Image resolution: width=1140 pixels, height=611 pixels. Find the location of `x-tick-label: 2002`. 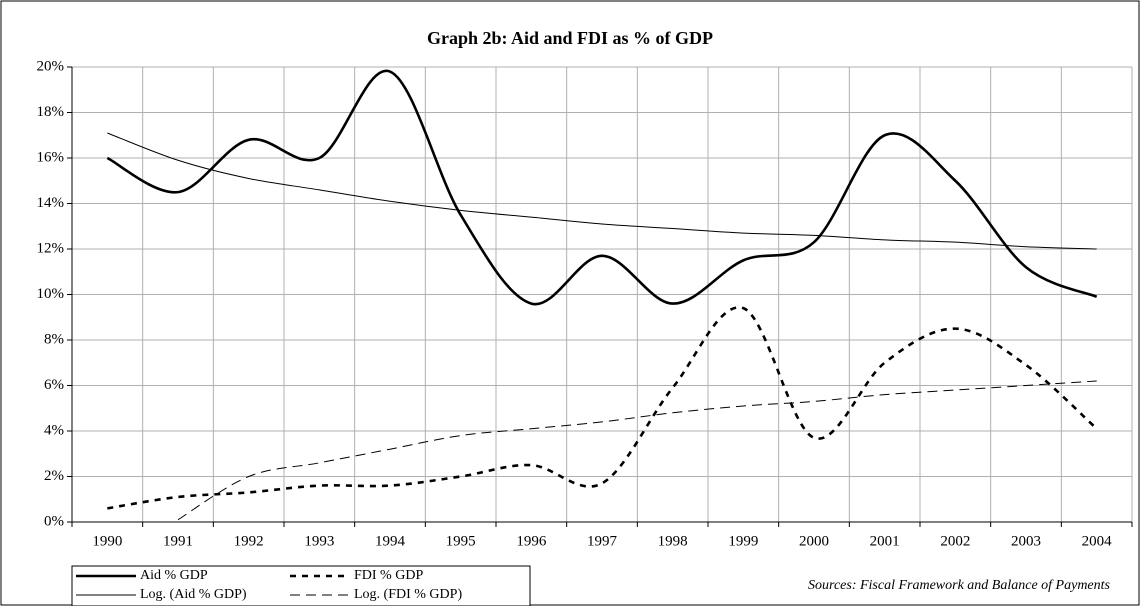

x-tick-label: 2002 is located at coordinates (955, 541).